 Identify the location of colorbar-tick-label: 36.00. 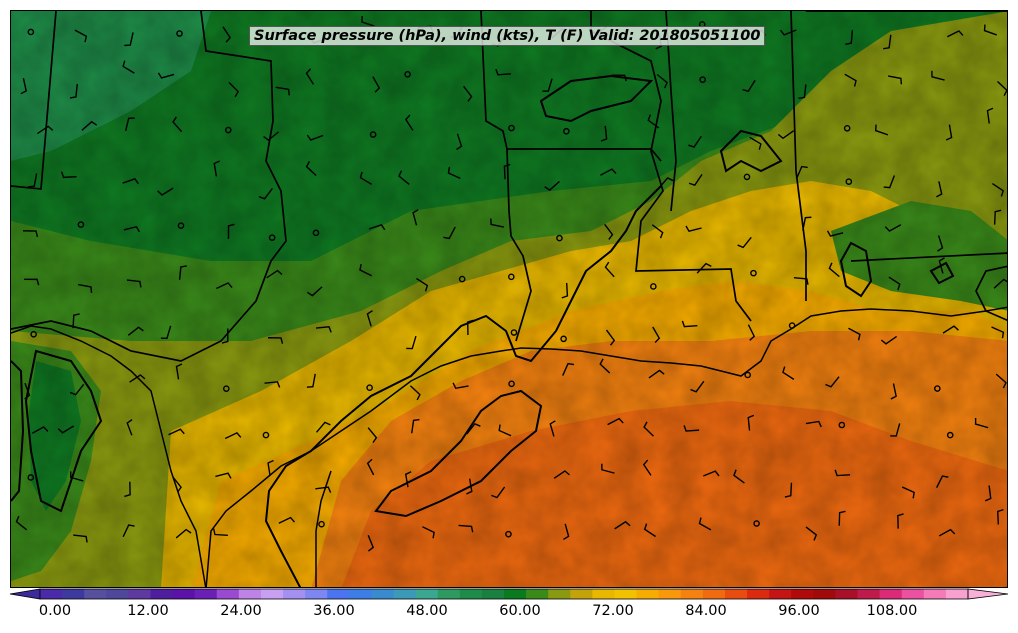
(334, 611).